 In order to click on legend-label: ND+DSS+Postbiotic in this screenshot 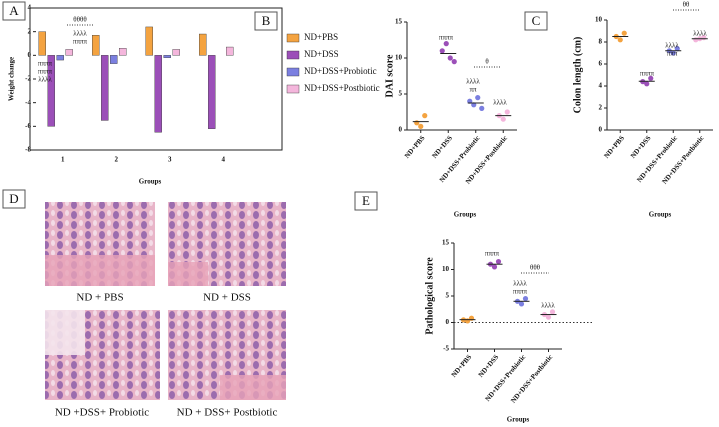, I will do `click(342, 88)`.